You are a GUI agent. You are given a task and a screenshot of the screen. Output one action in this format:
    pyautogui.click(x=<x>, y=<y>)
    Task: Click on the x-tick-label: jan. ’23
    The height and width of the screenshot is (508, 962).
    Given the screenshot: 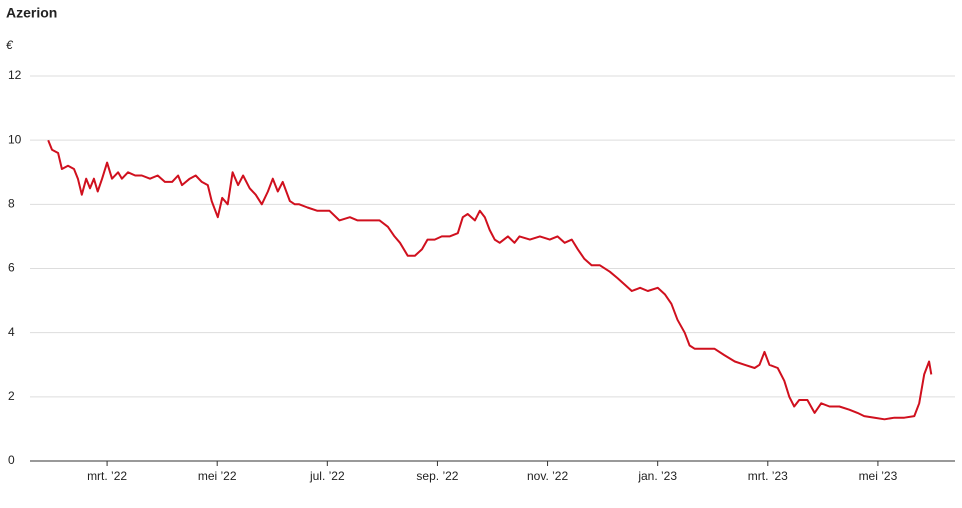 What is the action you would take?
    pyautogui.click(x=657, y=476)
    